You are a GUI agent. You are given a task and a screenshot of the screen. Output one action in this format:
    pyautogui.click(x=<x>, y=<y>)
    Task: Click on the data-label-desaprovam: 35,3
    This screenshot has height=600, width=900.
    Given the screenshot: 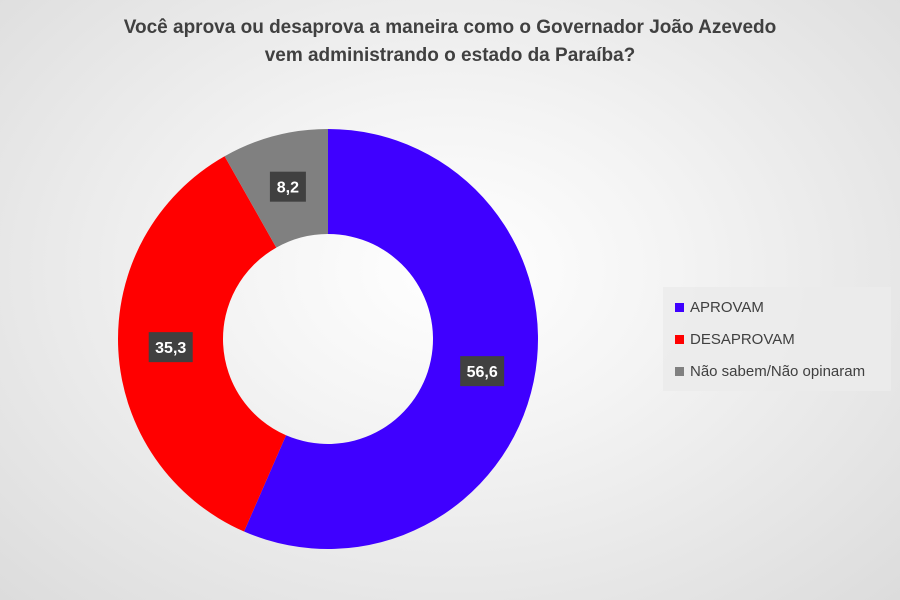 What is the action you would take?
    pyautogui.click(x=170, y=347)
    